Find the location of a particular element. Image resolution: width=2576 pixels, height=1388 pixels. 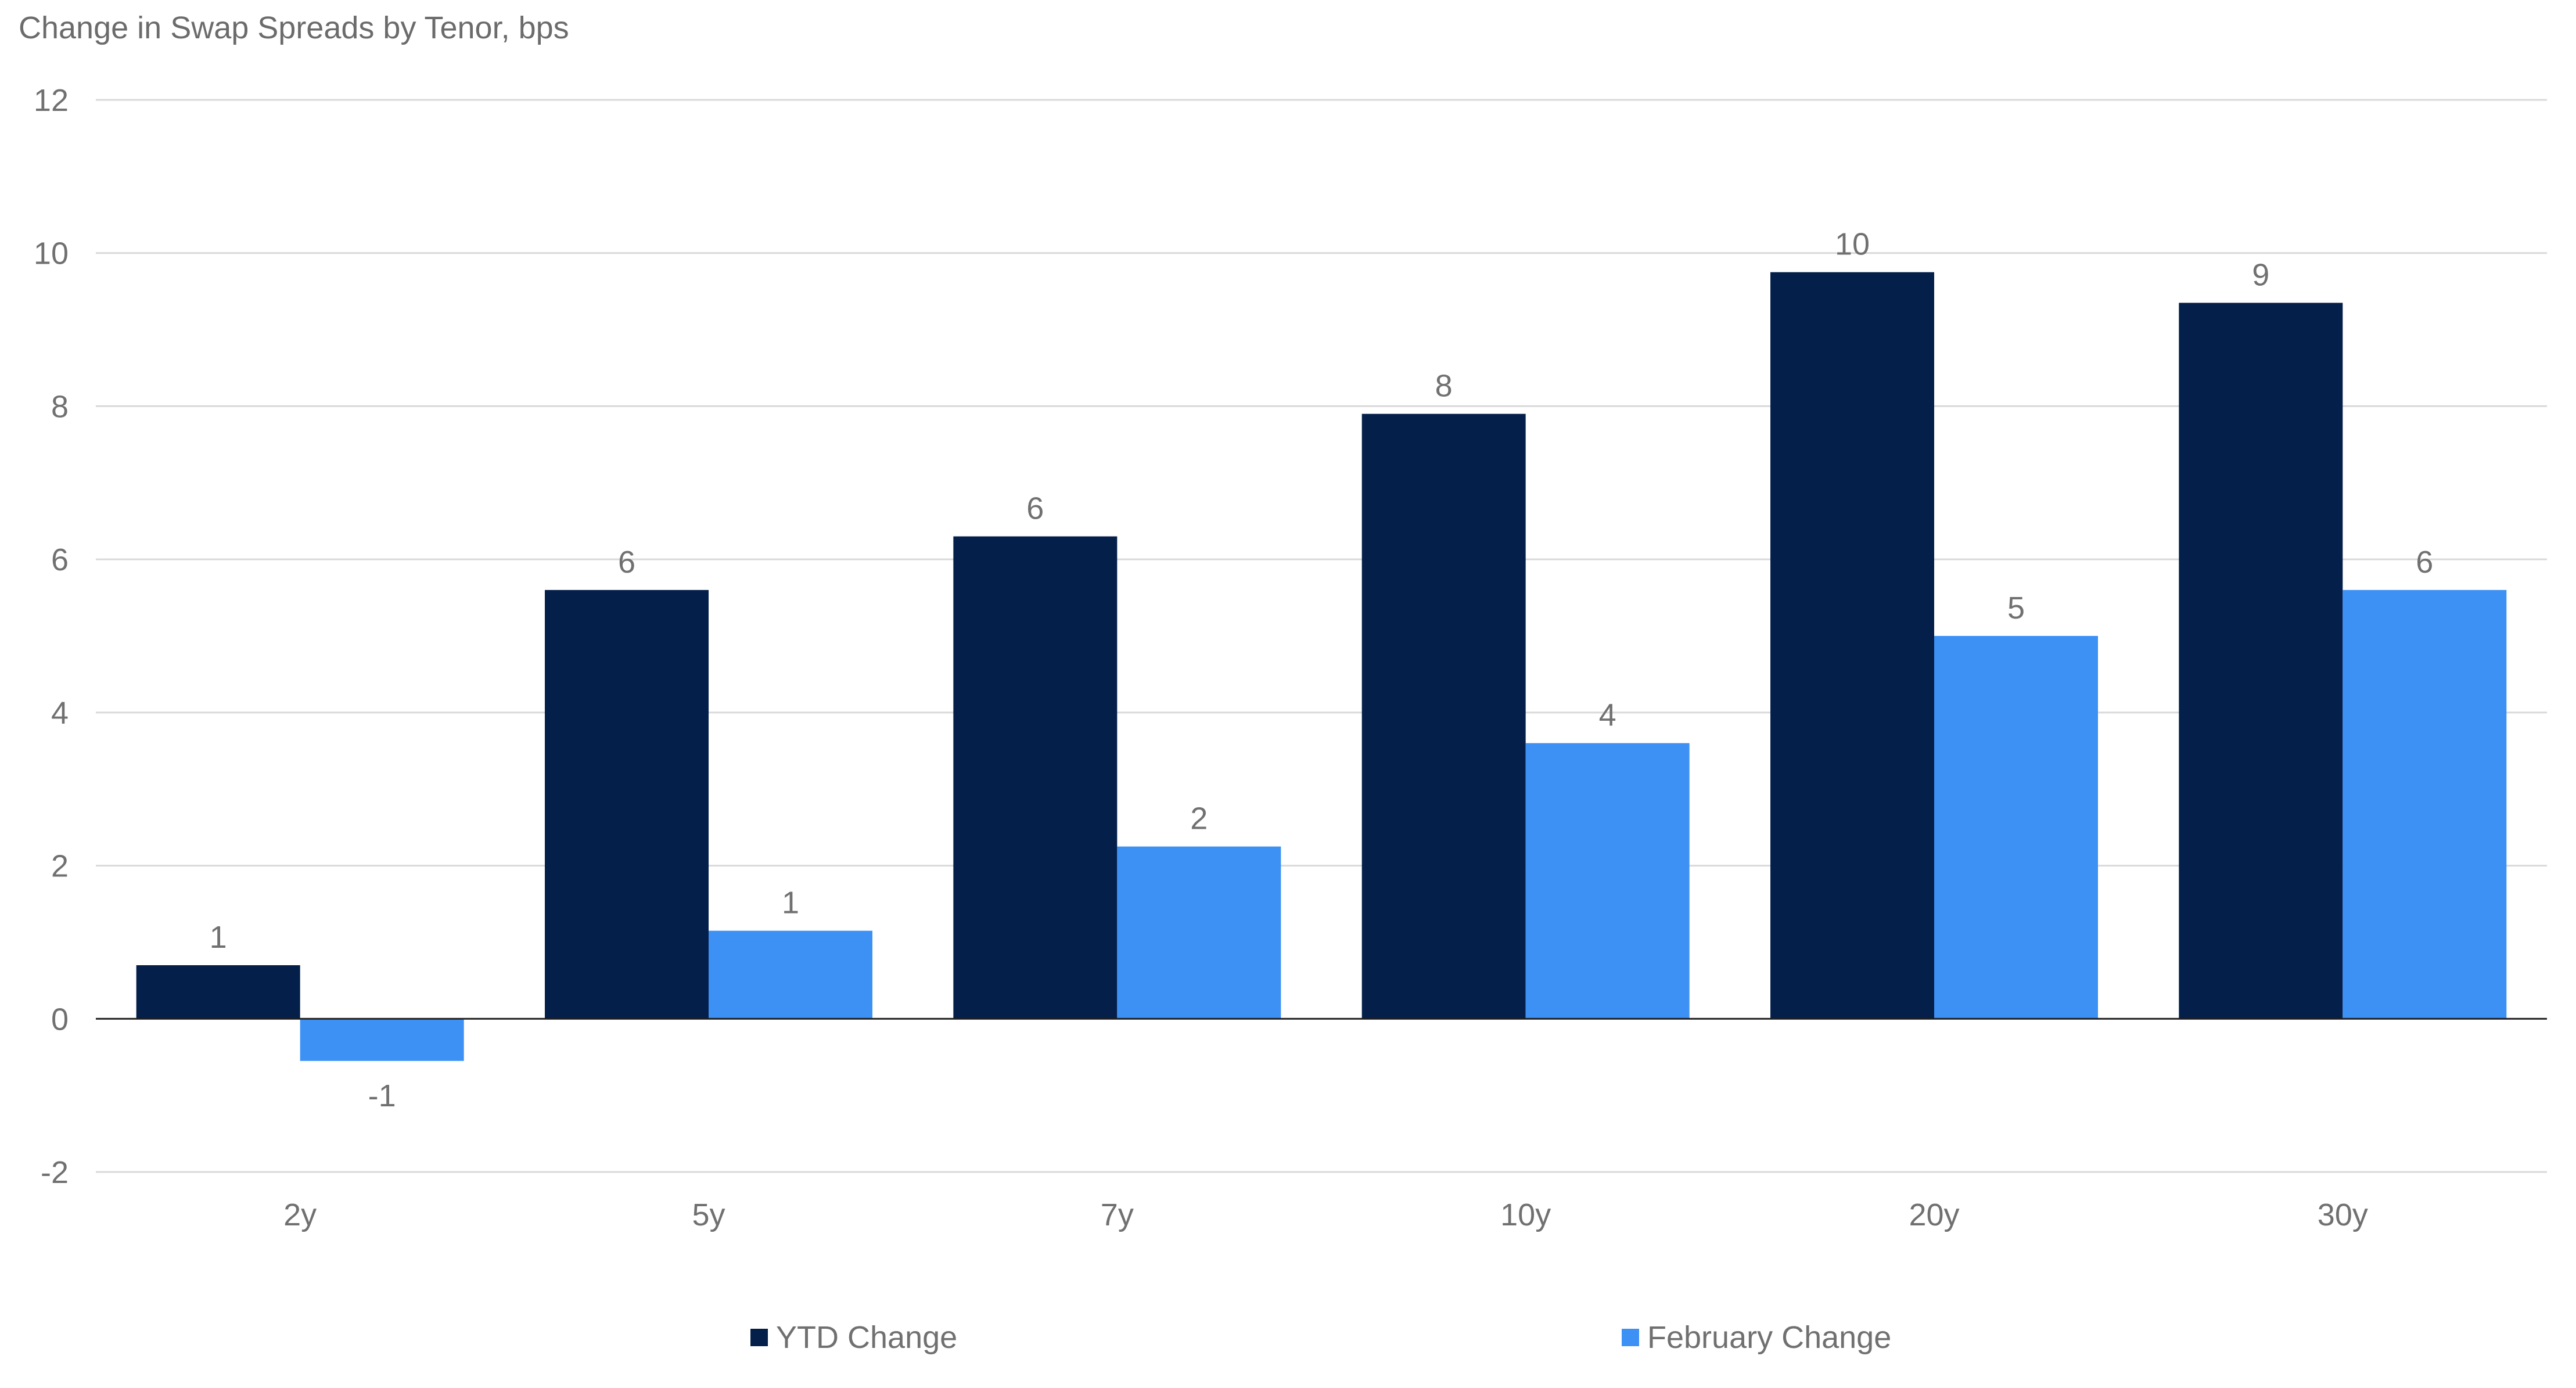

data-label: 2 is located at coordinates (1199, 818).